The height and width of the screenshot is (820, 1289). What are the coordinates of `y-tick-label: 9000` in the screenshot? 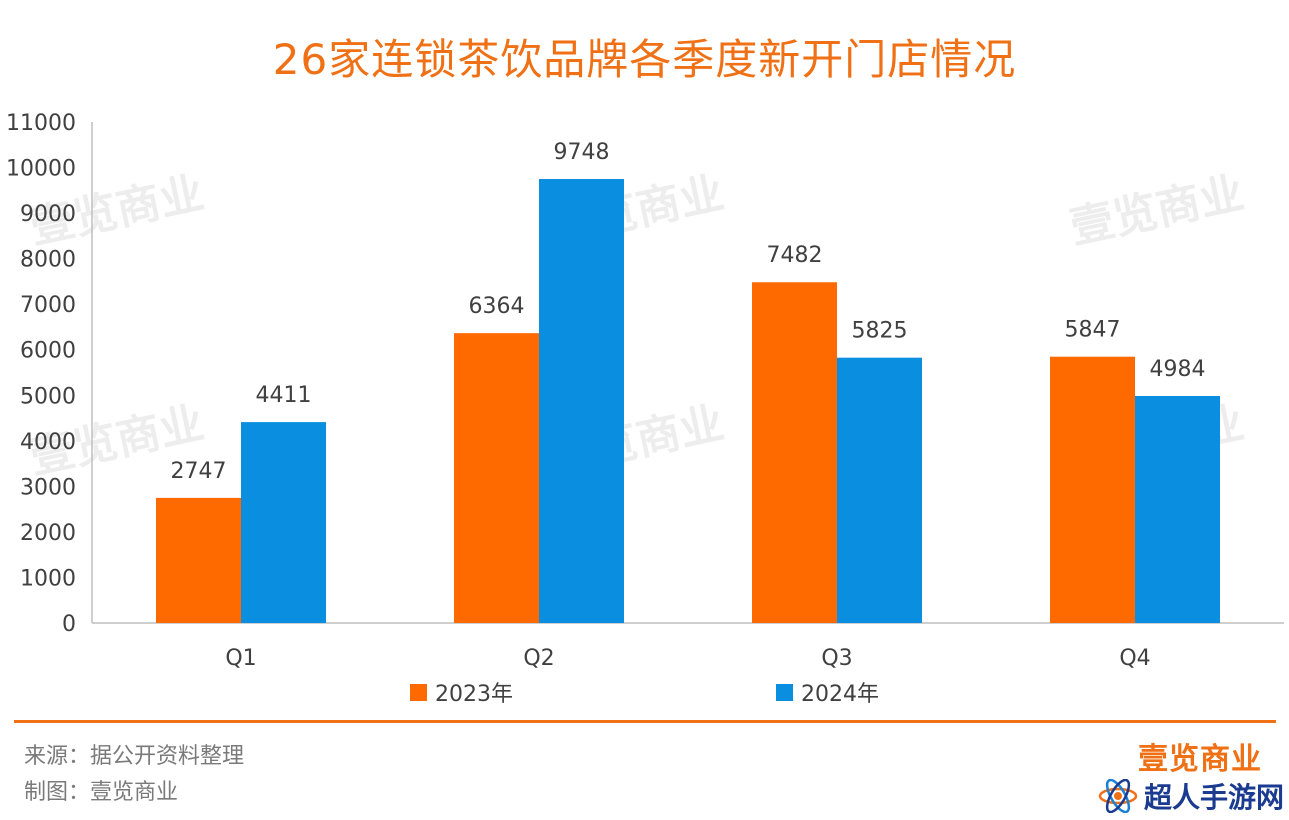 It's located at (48, 214).